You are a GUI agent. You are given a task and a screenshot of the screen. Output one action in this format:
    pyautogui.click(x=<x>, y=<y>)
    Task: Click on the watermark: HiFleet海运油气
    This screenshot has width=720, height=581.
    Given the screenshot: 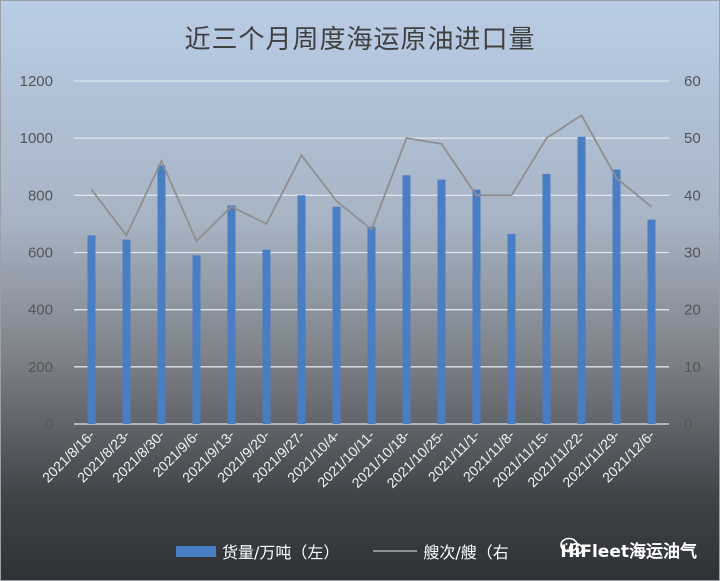 What is the action you would take?
    pyautogui.click(x=628, y=549)
    